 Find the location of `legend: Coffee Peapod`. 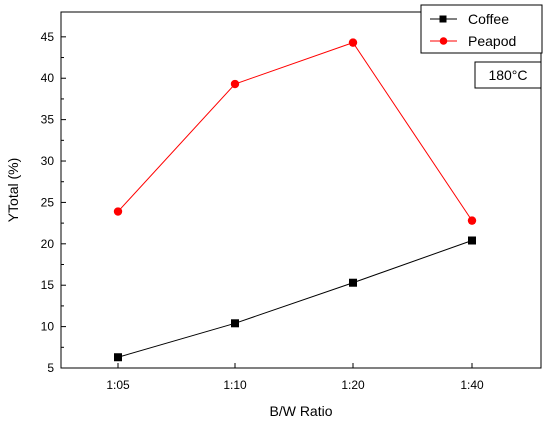

legend: Coffee Peapod is located at coordinates (481, 29).